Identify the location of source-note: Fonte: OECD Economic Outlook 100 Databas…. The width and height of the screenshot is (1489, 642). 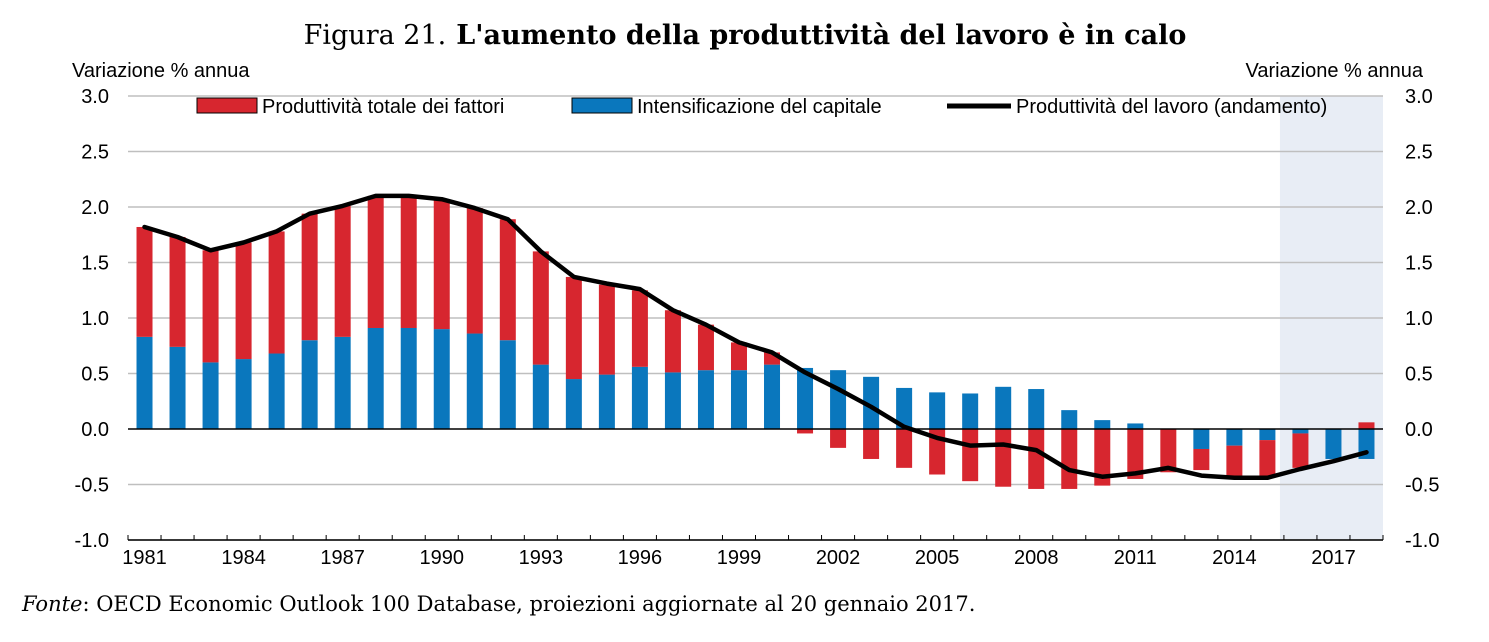
(498, 604).